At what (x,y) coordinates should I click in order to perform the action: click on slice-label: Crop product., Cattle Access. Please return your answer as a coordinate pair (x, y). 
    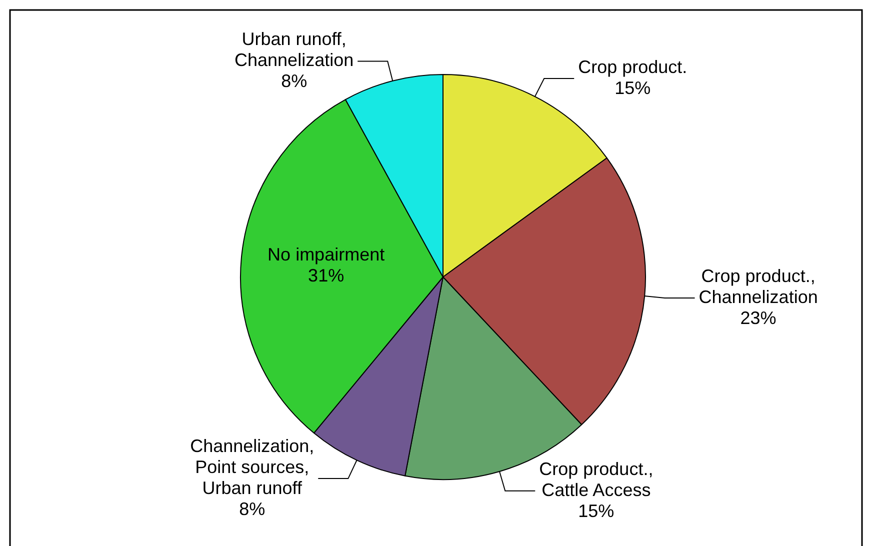
    Looking at the image, I should click on (596, 479).